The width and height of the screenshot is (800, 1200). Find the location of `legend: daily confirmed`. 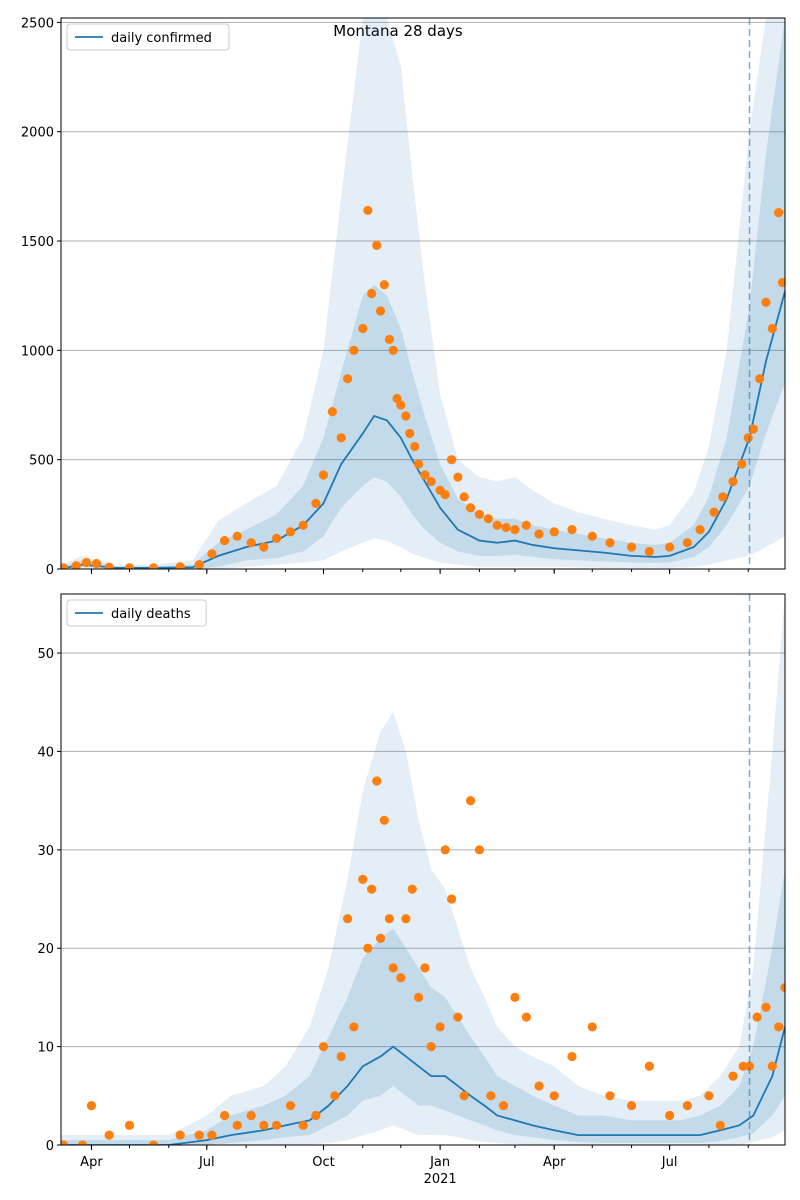

legend: daily confirmed is located at coordinates (148, 37).